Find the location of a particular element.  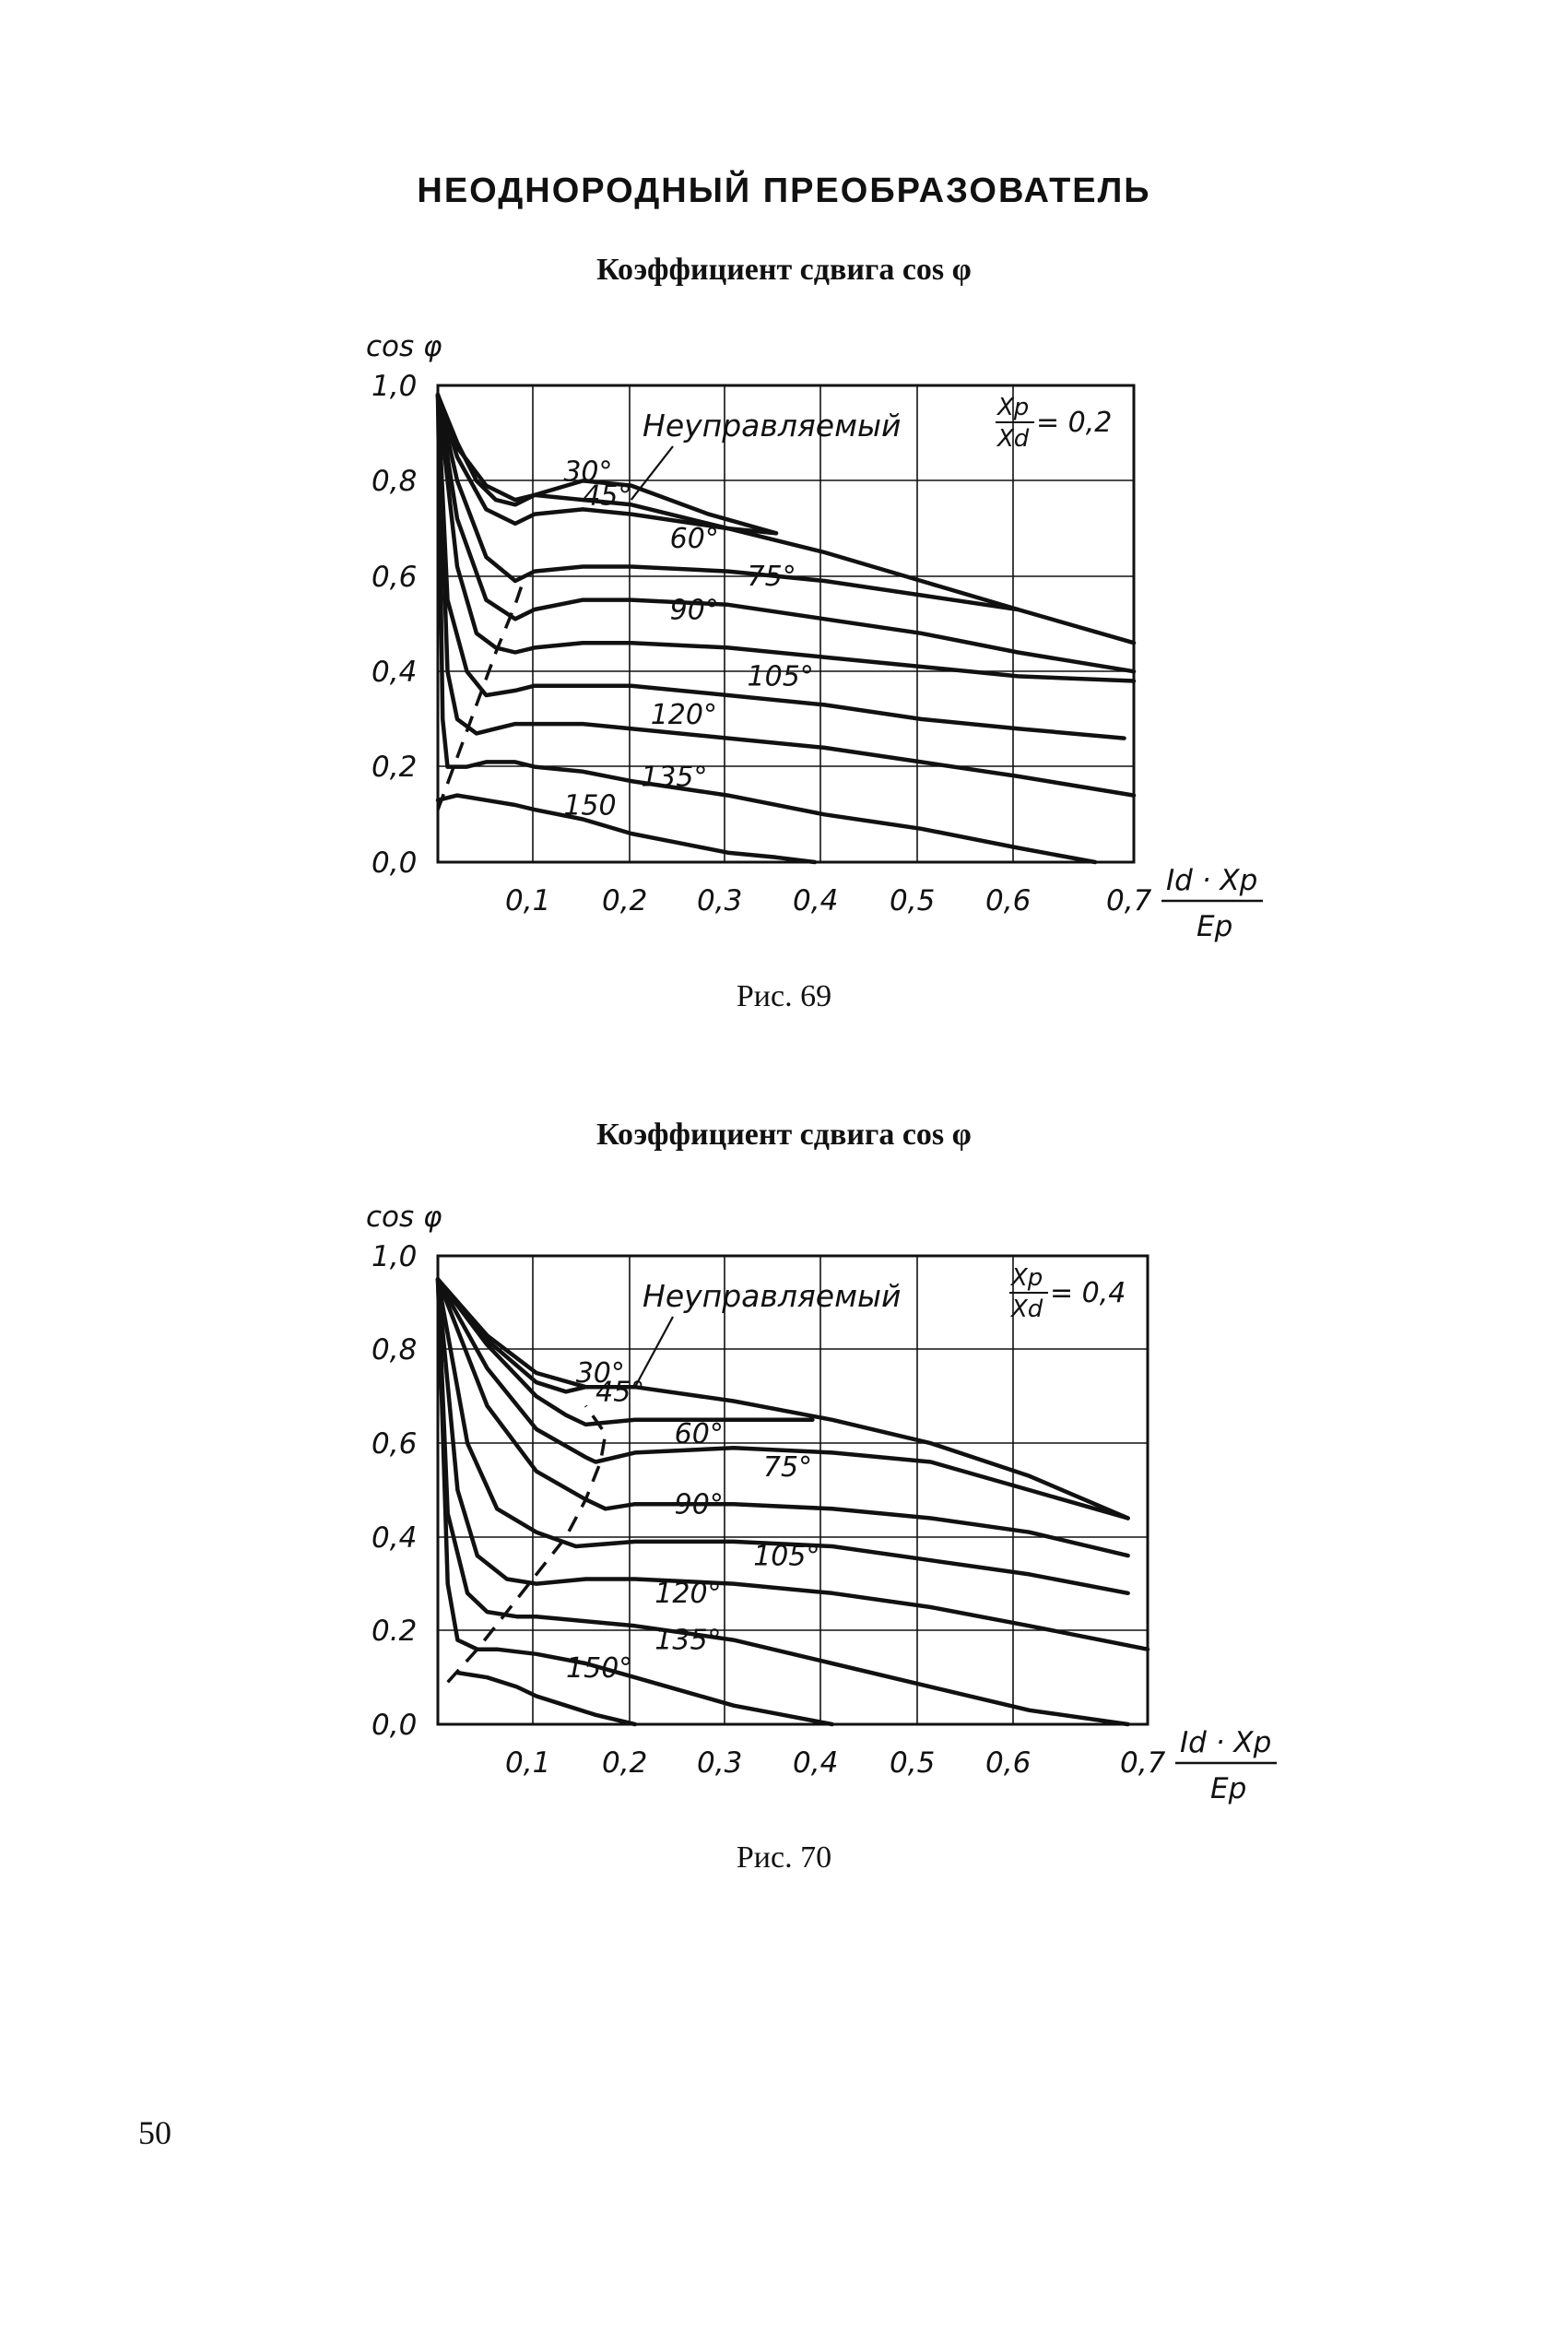

chart-title-69: Коэффициент сдвига cos φ is located at coordinates (784, 270).